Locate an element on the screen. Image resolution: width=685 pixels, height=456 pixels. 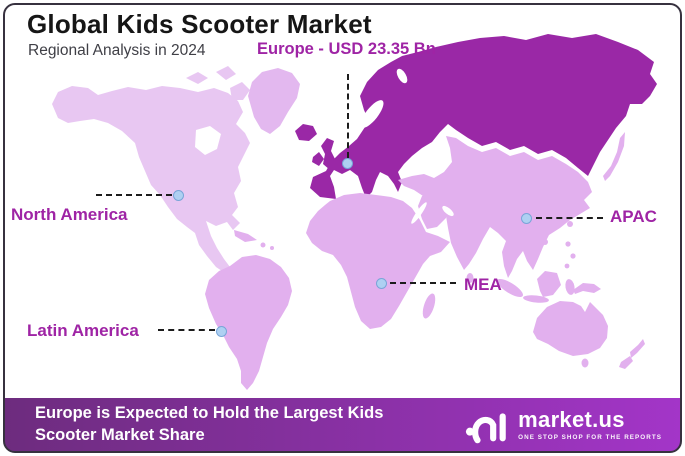
map-ireland is located at coordinates (318, 159).